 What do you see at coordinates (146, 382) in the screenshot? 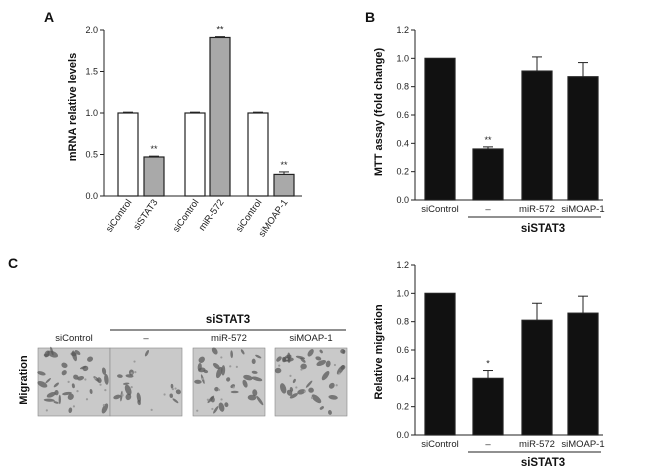
I see `micrograph-image` at bounding box center [146, 382].